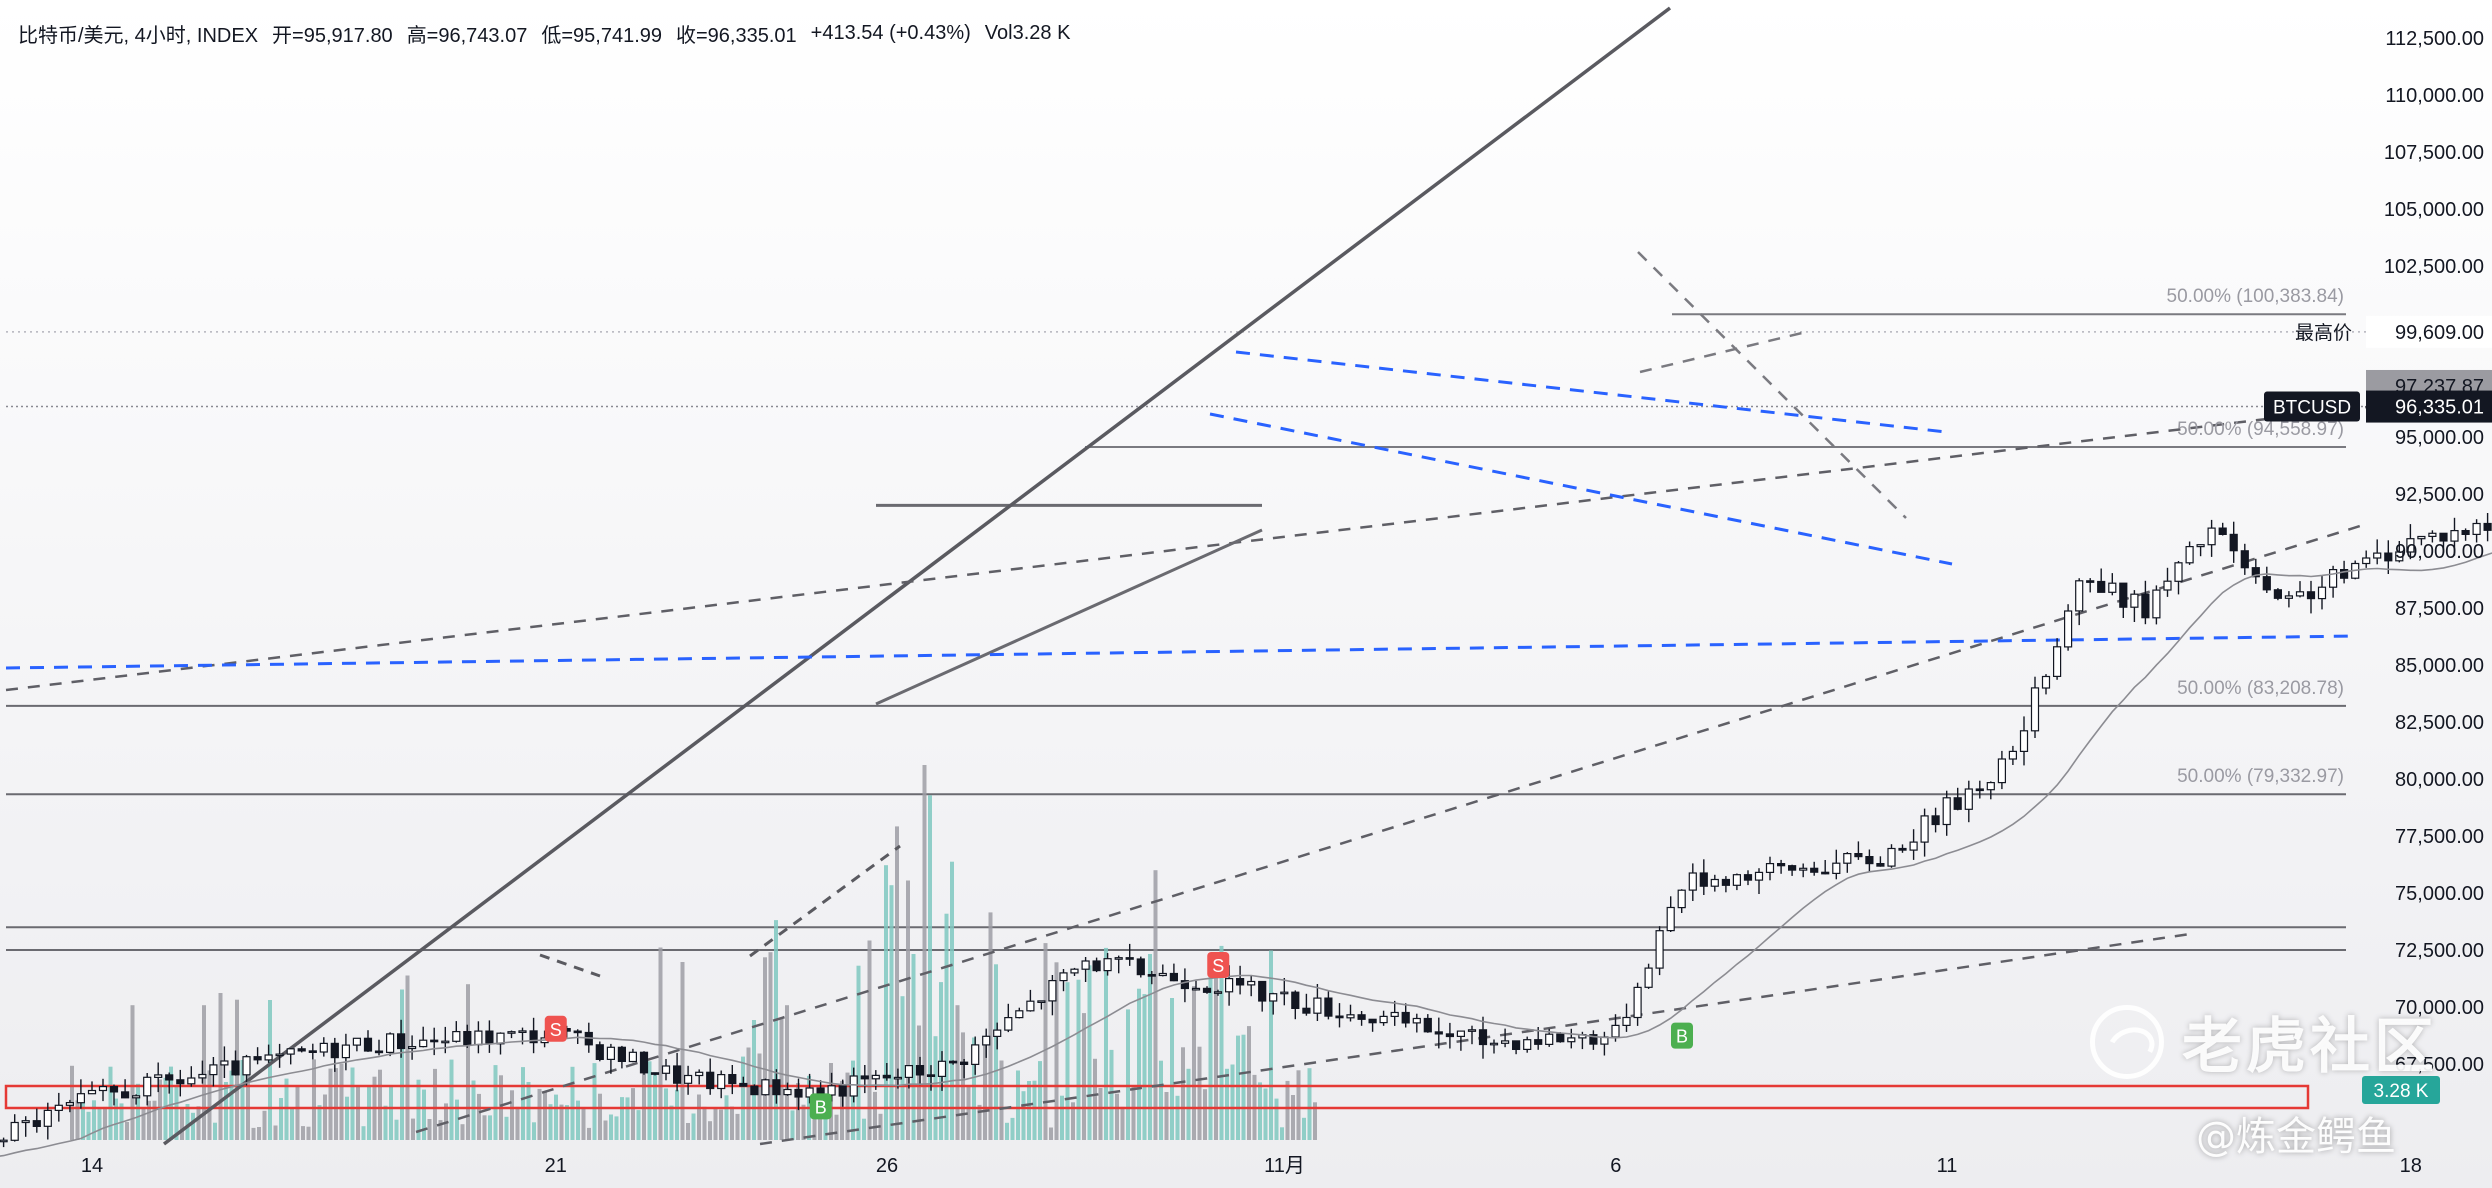 The height and width of the screenshot is (1188, 2492). Describe the element at coordinates (2260, 429) in the screenshot. I see `fib-label: 50.00% (94,558.97)` at that location.